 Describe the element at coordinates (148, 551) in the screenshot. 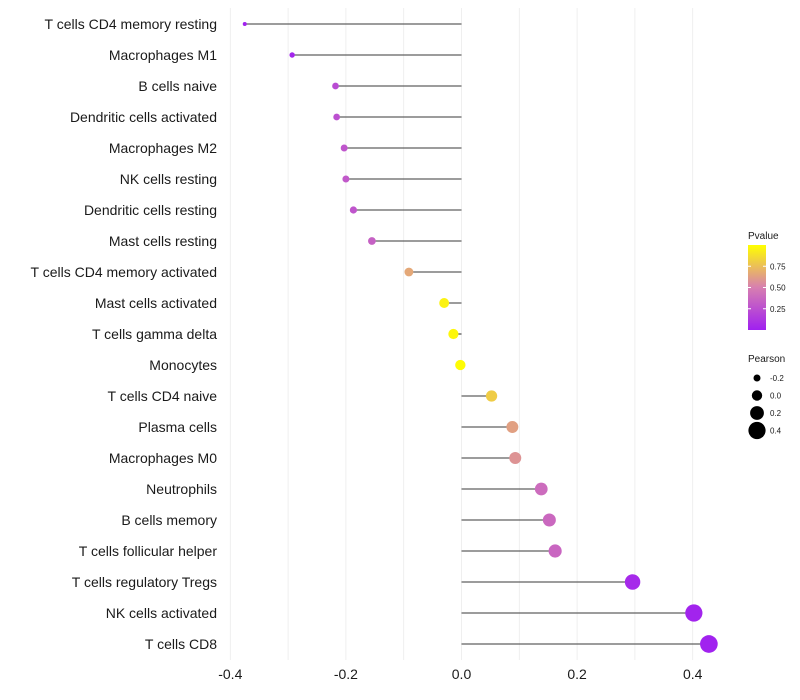

I see `category-label: T cells follicular helper` at that location.